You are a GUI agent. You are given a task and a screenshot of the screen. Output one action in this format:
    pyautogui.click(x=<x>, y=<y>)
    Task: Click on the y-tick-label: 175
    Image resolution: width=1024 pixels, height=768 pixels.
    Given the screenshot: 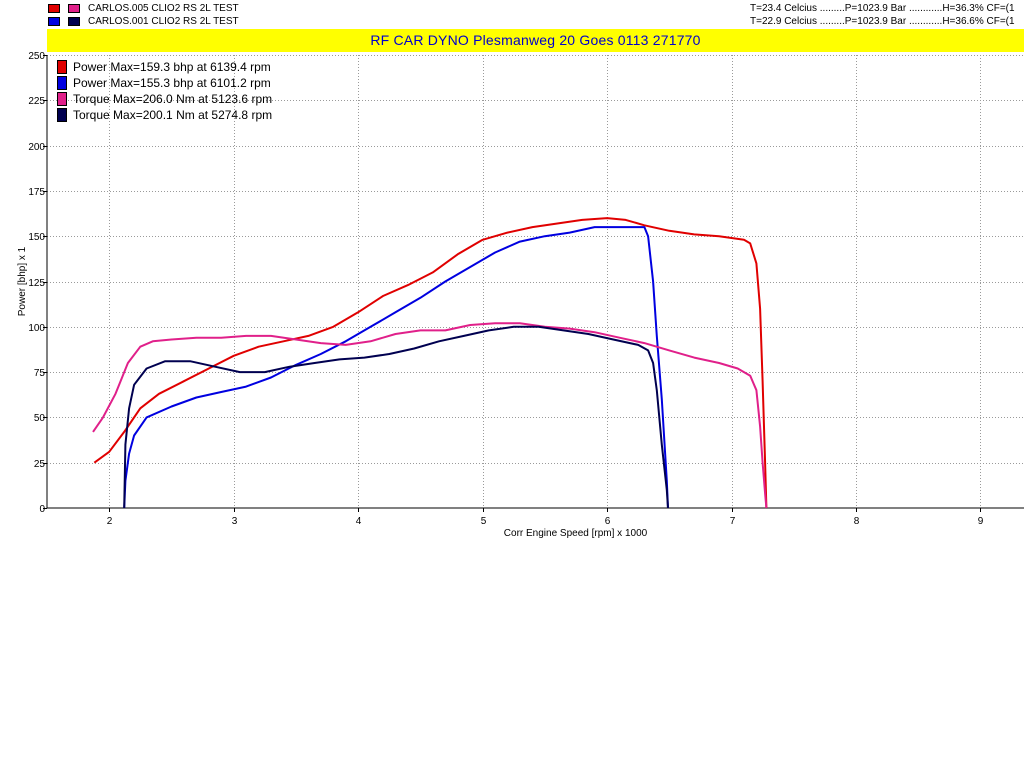 What is the action you would take?
    pyautogui.click(x=36, y=192)
    